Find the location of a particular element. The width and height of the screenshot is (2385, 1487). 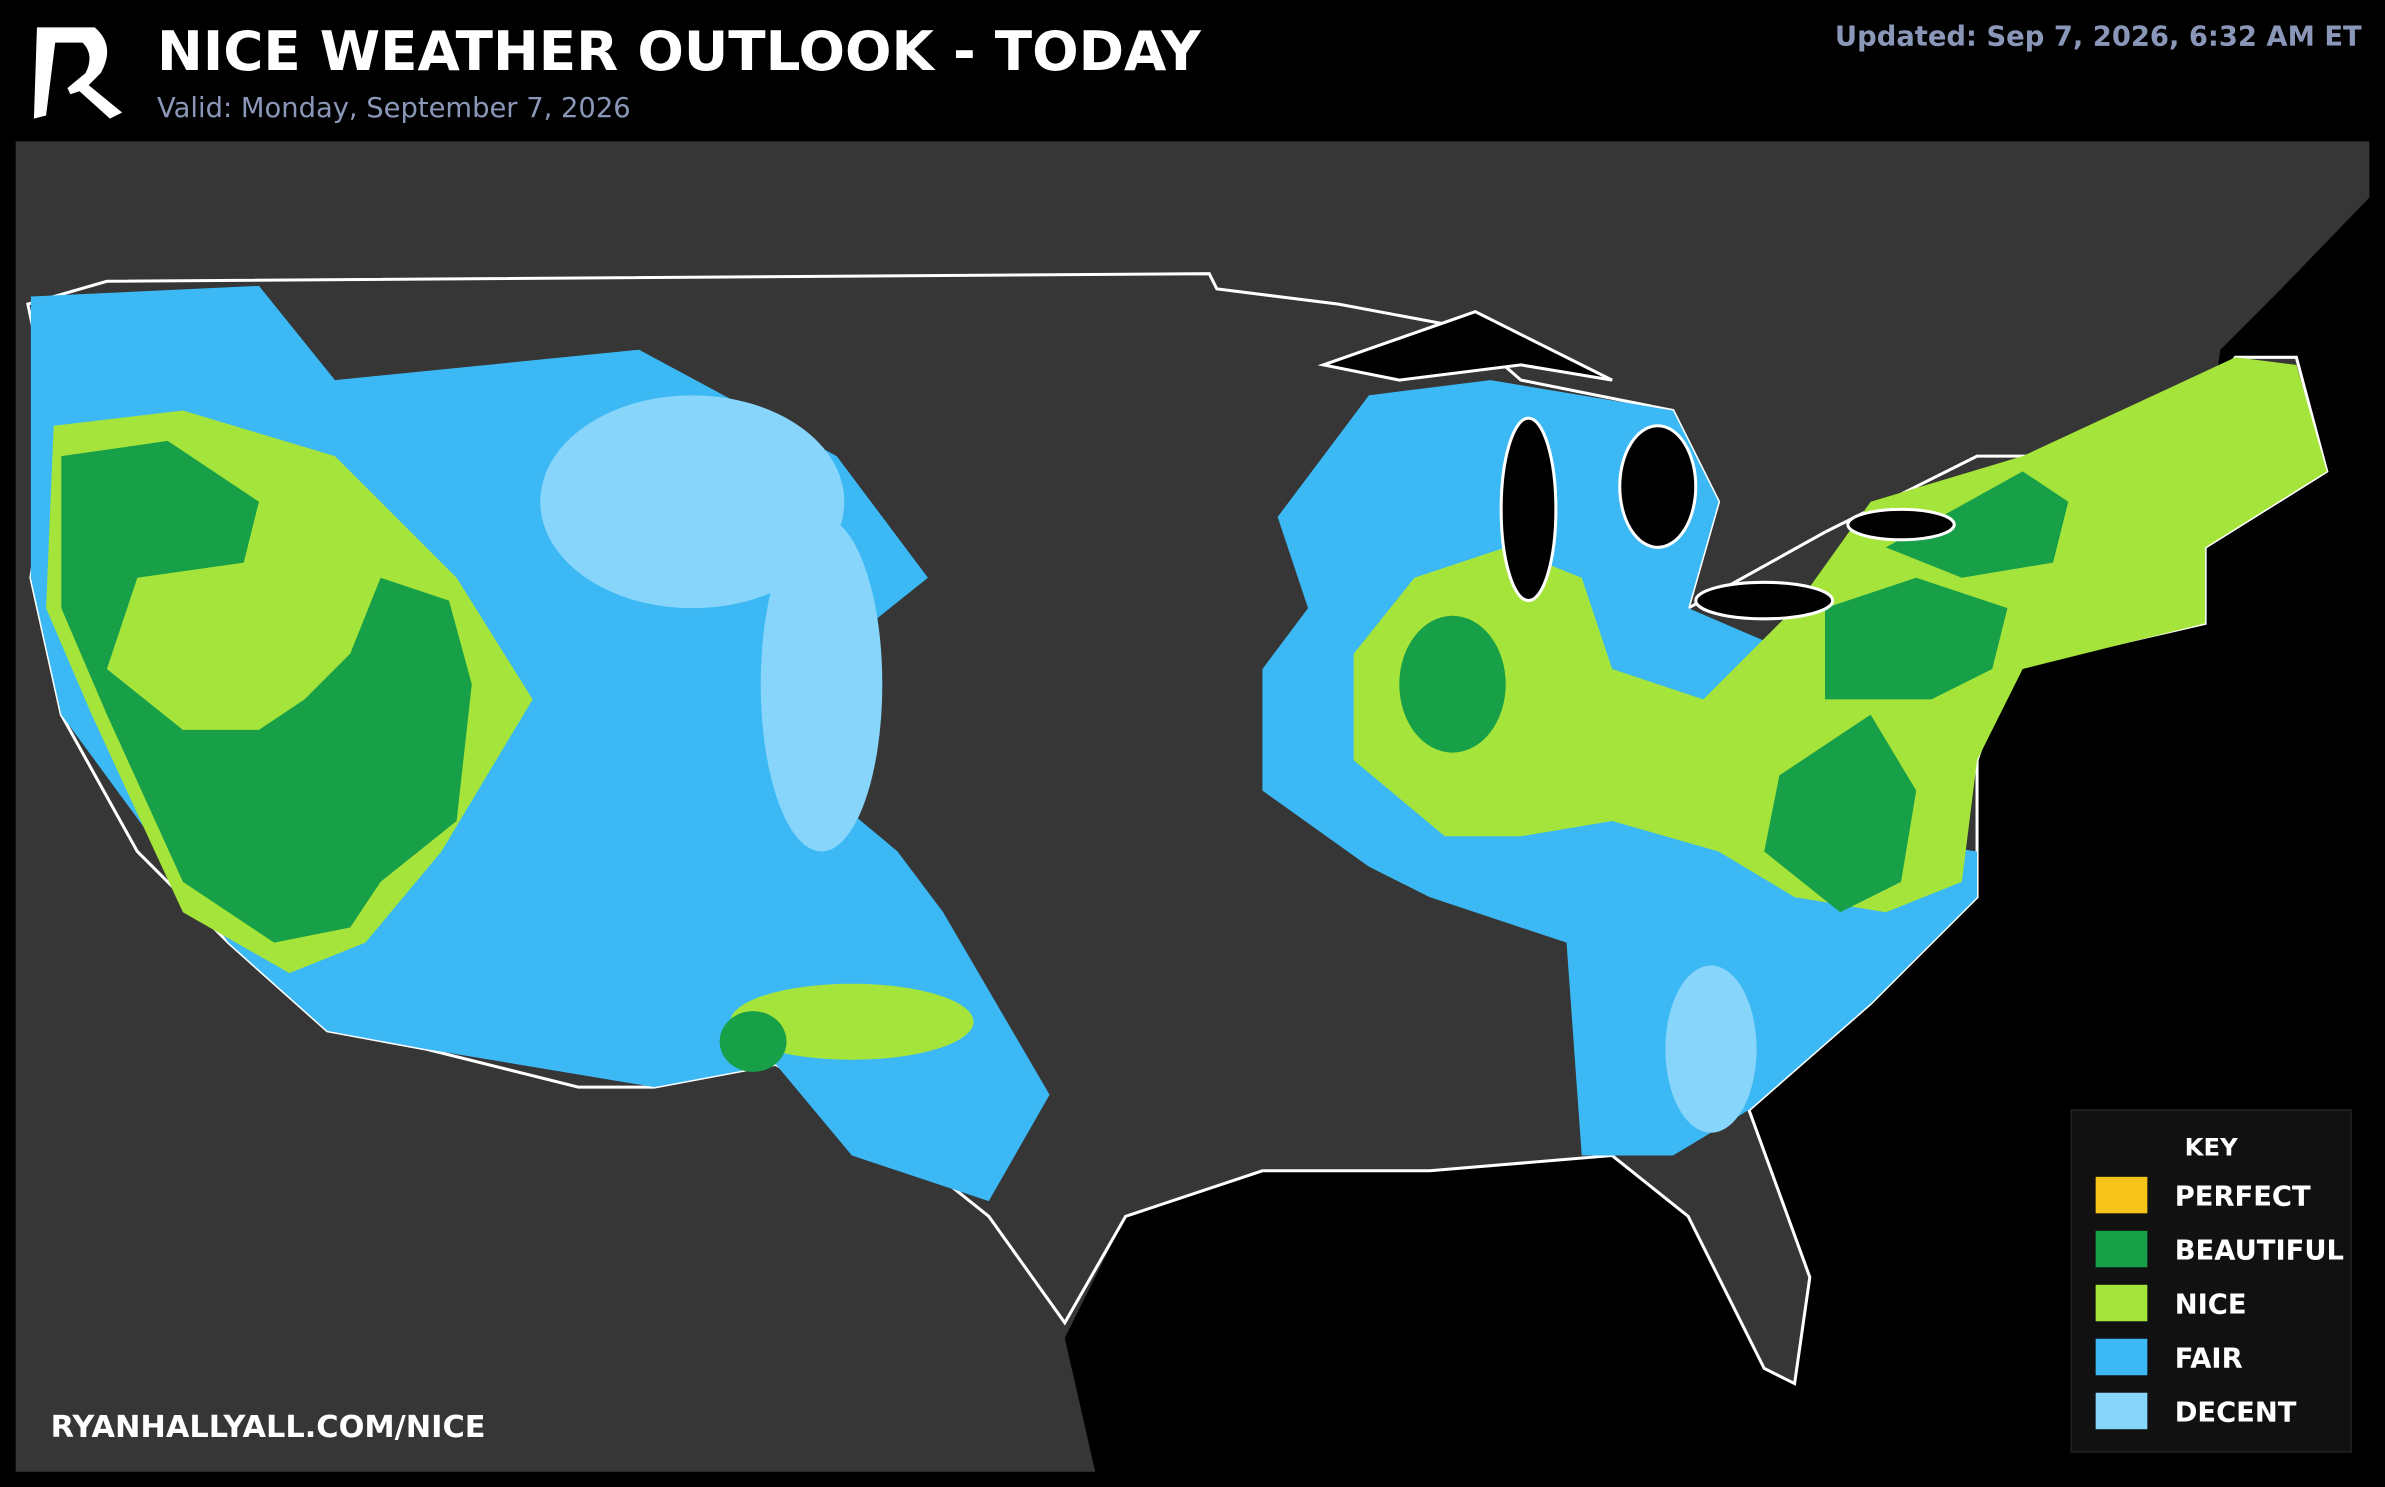

legend-label: FAIR is located at coordinates (2209, 1359).